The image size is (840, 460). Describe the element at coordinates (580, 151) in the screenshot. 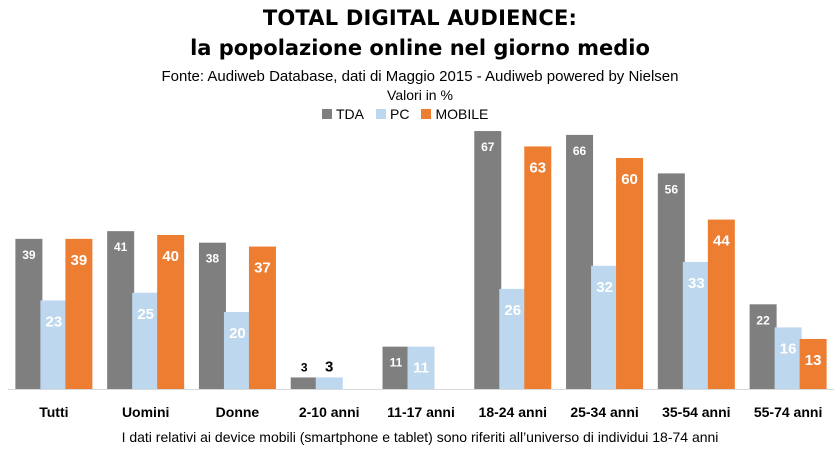

I see `data-label-tda: 66` at that location.